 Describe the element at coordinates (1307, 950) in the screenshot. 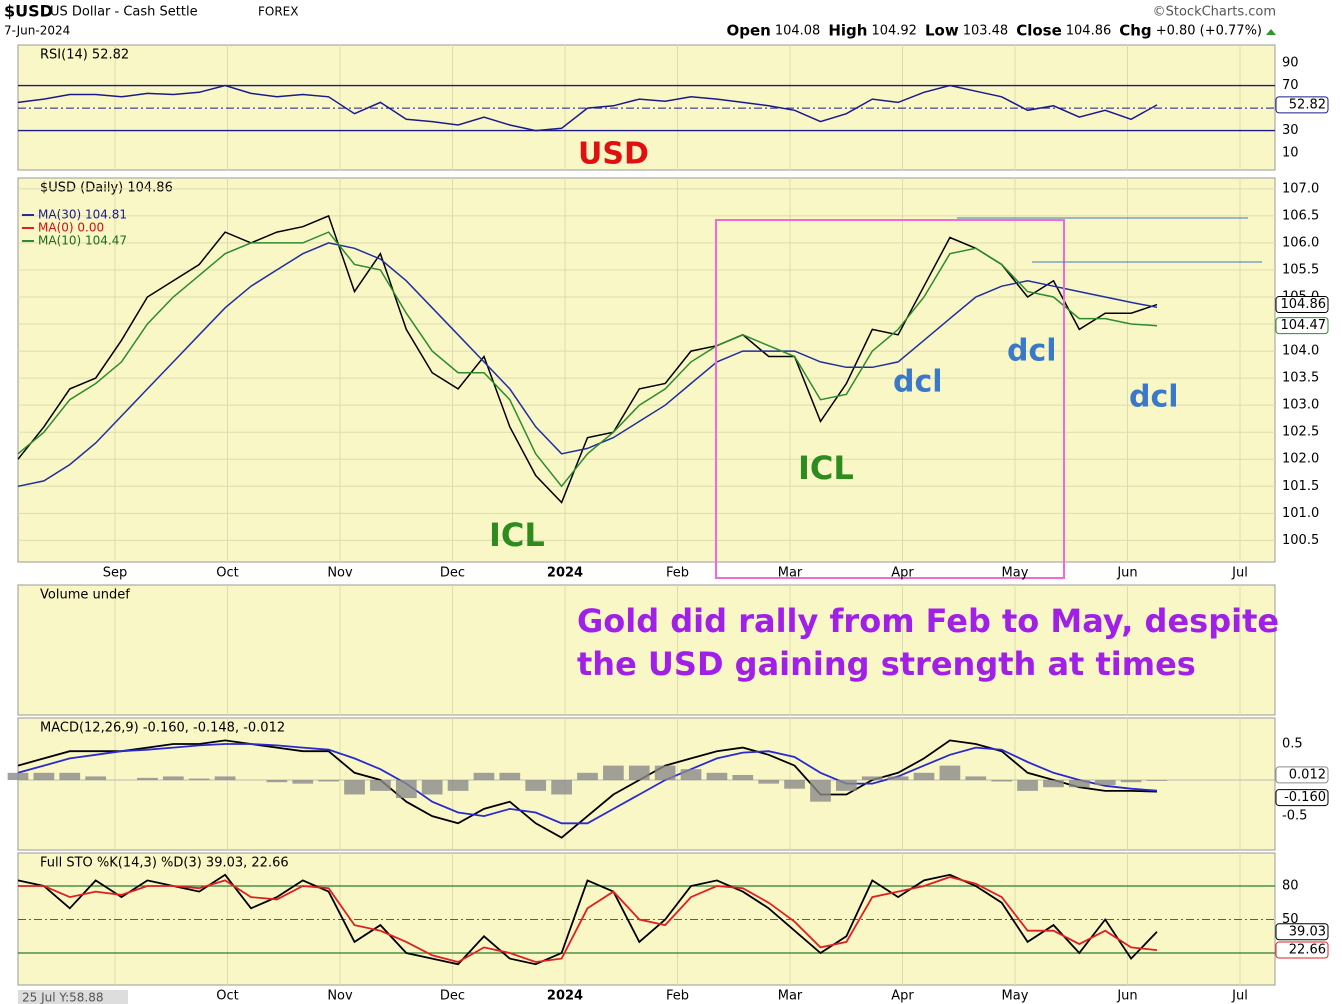

I see `value-badge-label: 22.66` at that location.